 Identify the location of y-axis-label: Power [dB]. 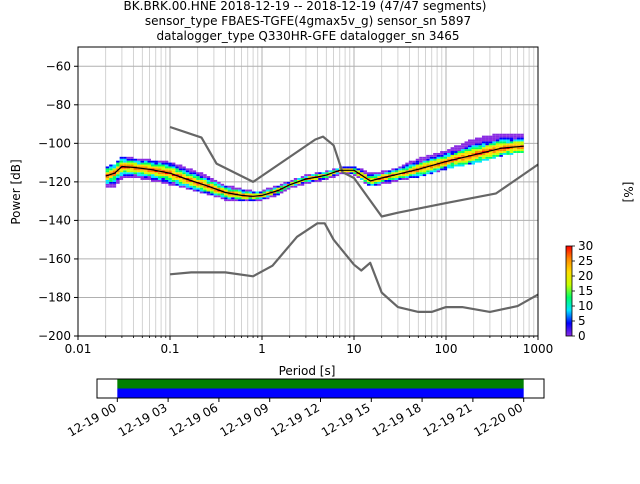
(16, 191).